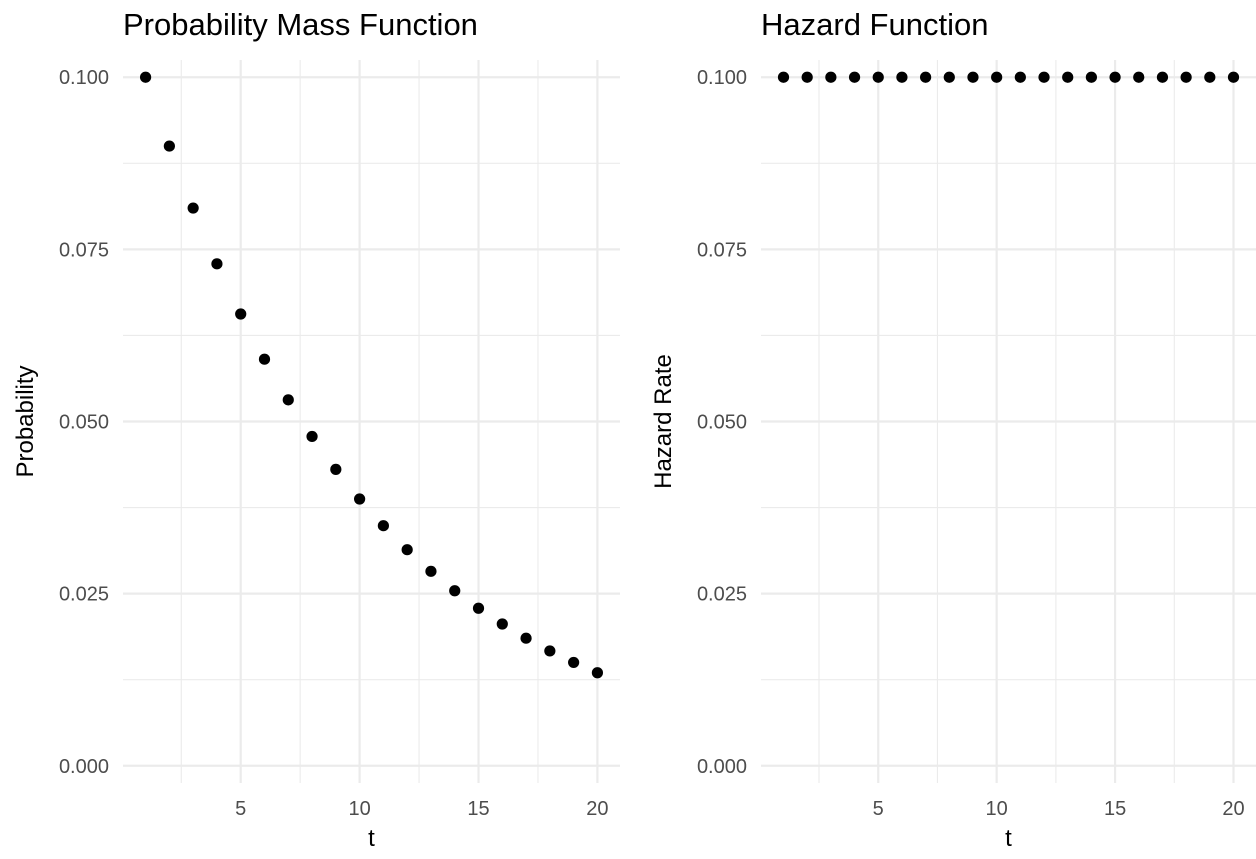  I want to click on pmf-x-axis-title: t, so click(371, 838).